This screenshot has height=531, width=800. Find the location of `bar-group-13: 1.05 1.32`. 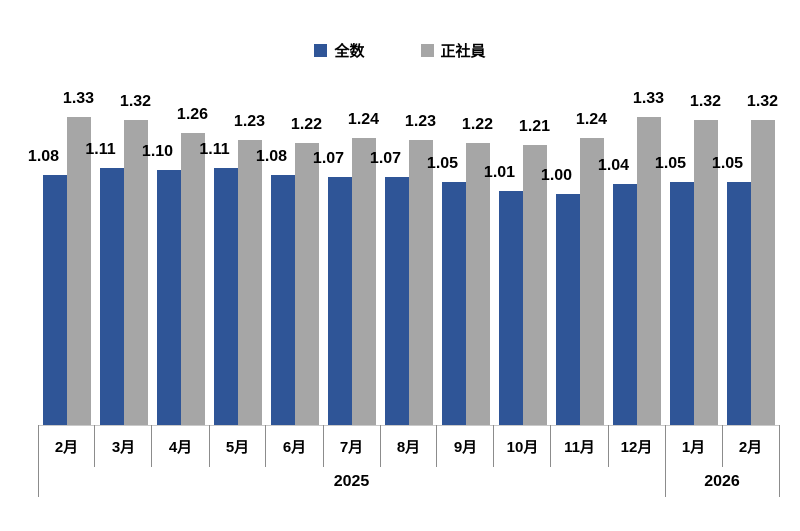

bar-group-13: 1.05 1.32 is located at coordinates (745, 259).